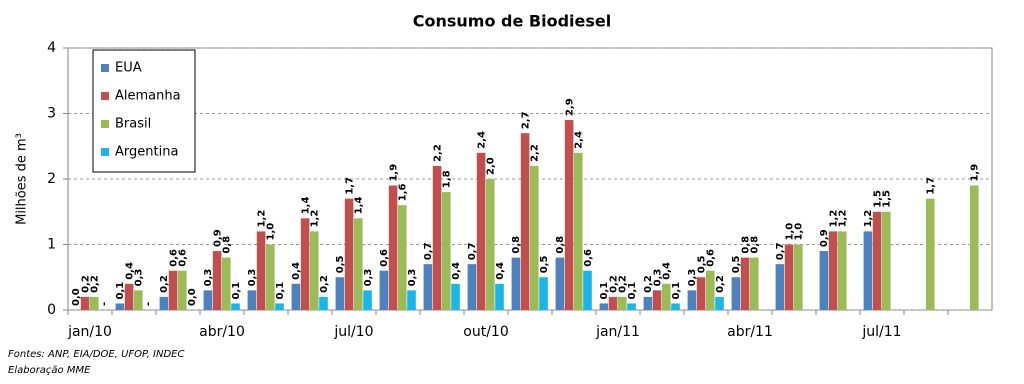 This screenshot has height=384, width=1024. I want to click on legend-box, so click(144, 111).